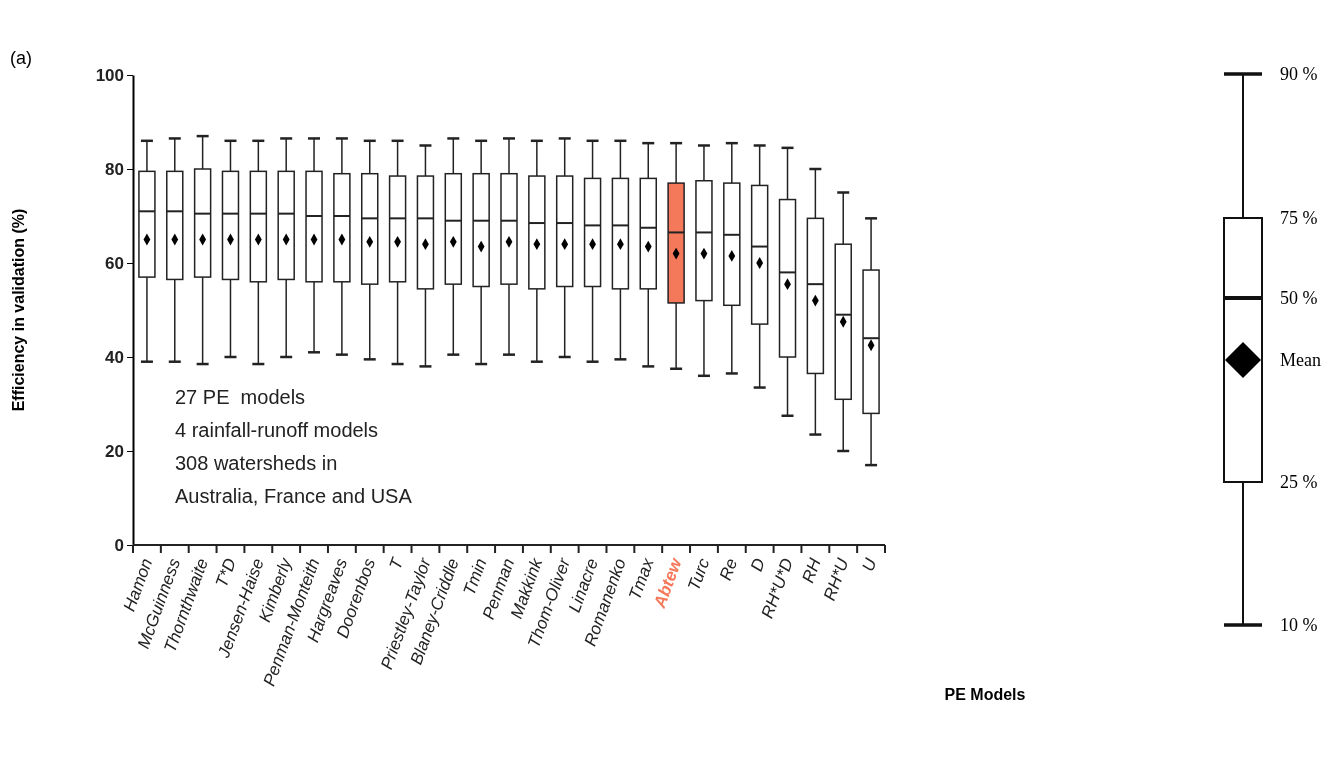 This screenshot has height=766, width=1341. Describe the element at coordinates (114, 451) in the screenshot. I see `y-tick-label: 20` at that location.